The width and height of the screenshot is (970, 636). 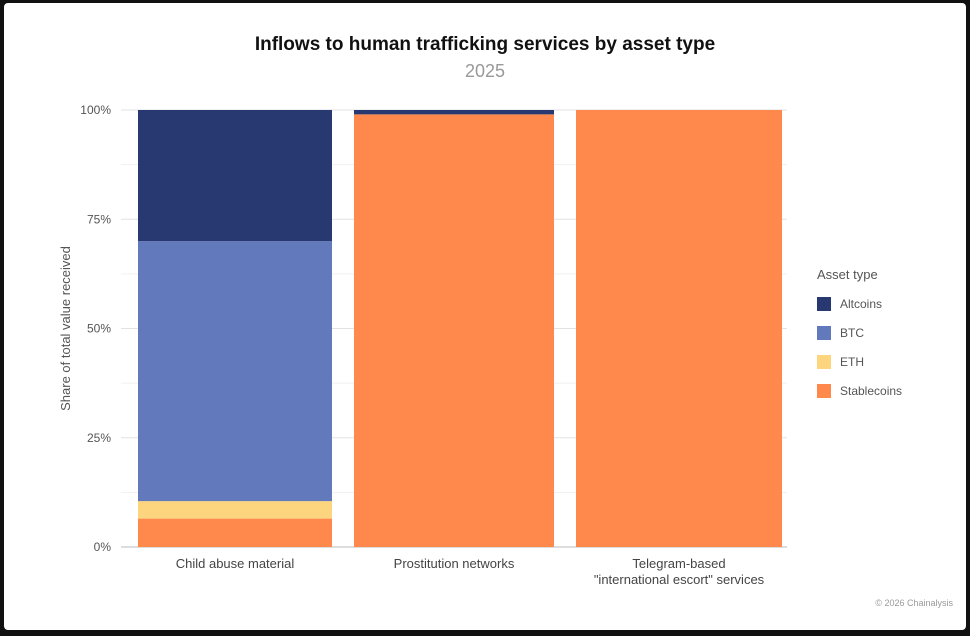 I want to click on y-tick-label: 25%, so click(x=99, y=438).